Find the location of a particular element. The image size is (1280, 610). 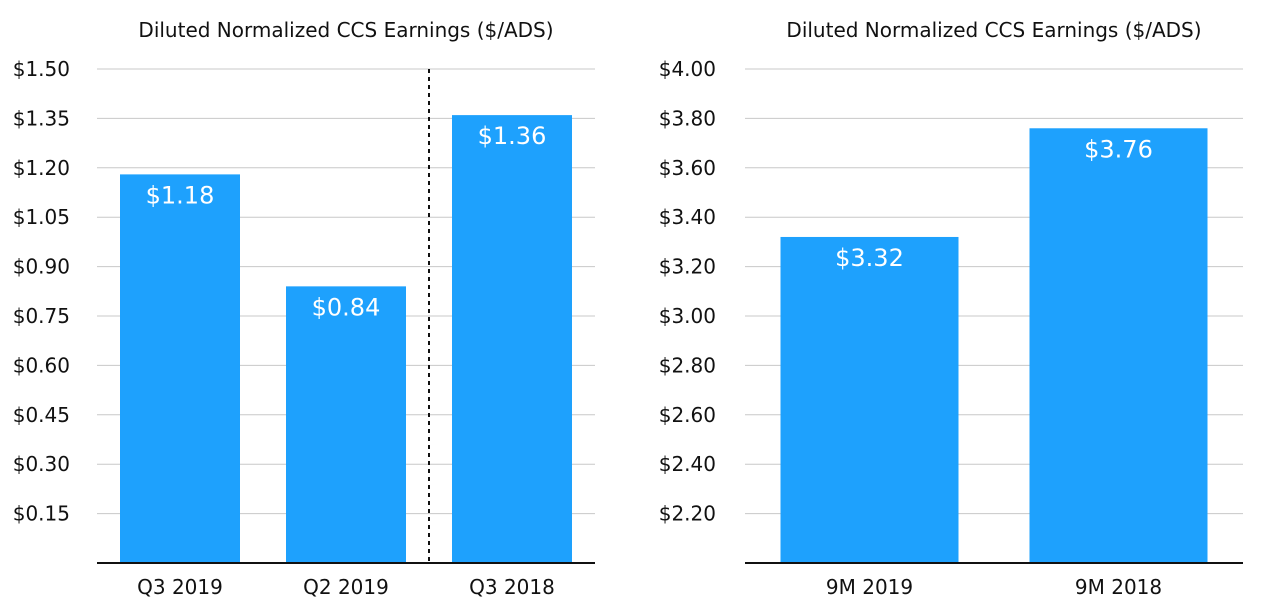

y-tick-label: $1.05 is located at coordinates (41, 217).